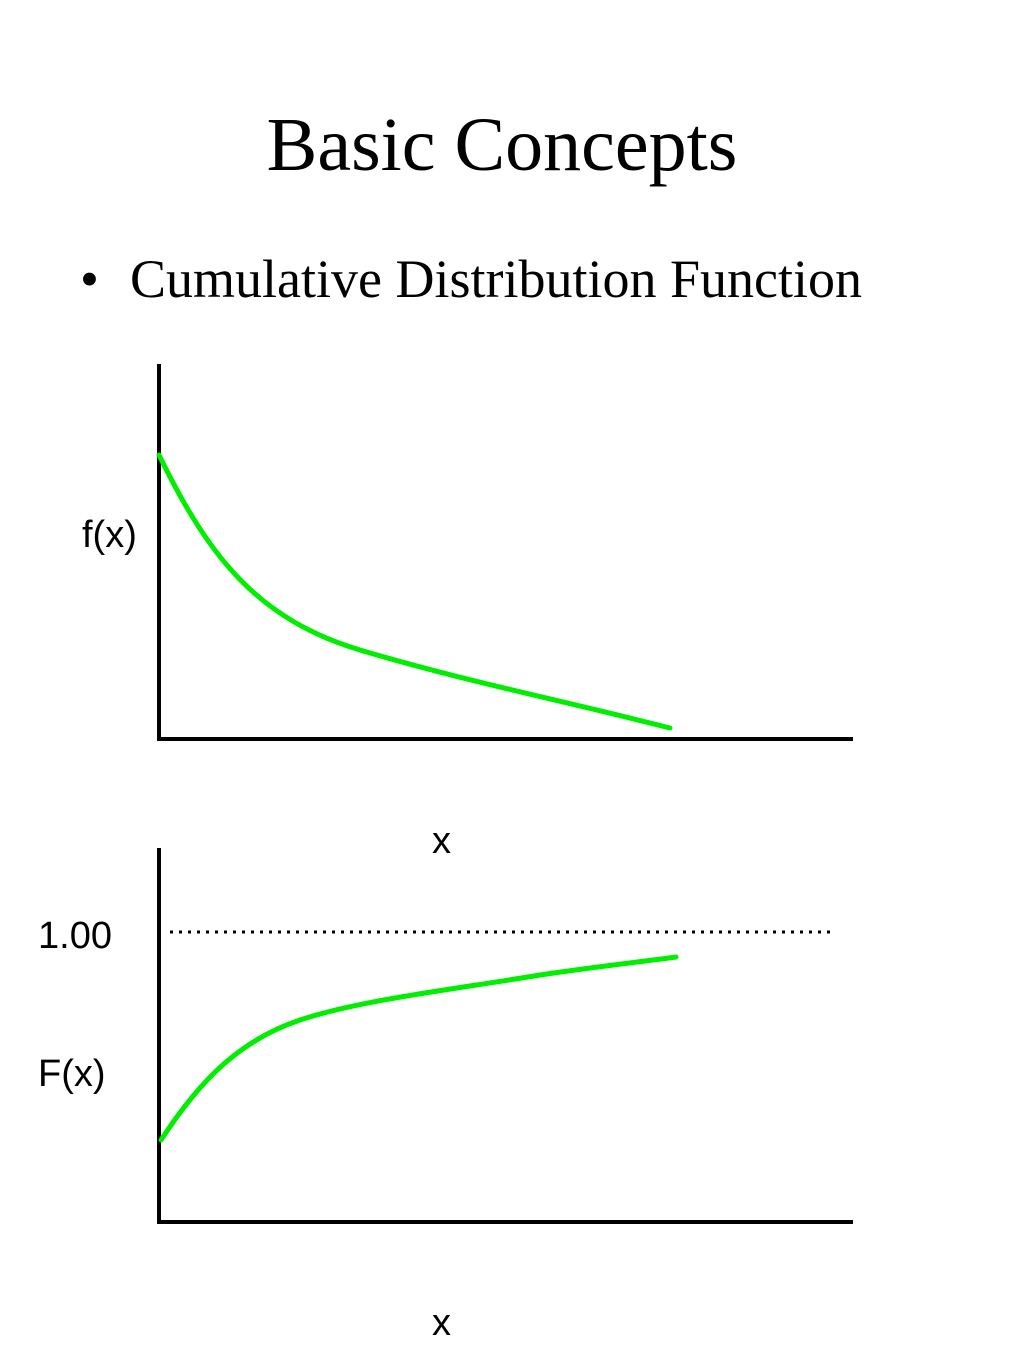 The width and height of the screenshot is (1024, 1365). Describe the element at coordinates (496, 279) in the screenshot. I see `bullet-text: Cumulative Distribution Function` at that location.